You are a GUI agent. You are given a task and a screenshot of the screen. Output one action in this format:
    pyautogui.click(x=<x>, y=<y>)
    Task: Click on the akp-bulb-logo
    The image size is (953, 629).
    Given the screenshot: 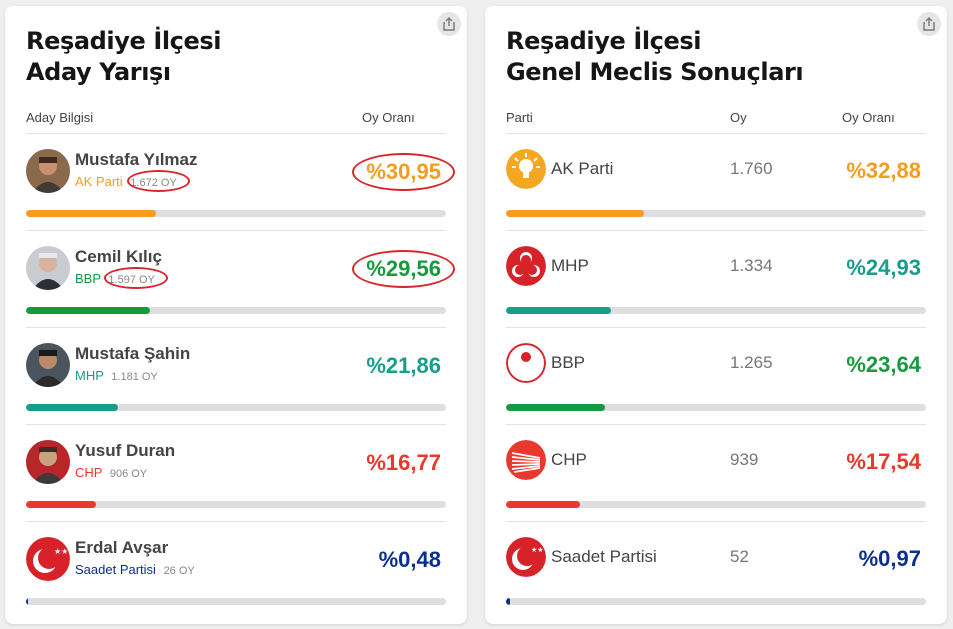 What is the action you would take?
    pyautogui.click(x=526, y=169)
    